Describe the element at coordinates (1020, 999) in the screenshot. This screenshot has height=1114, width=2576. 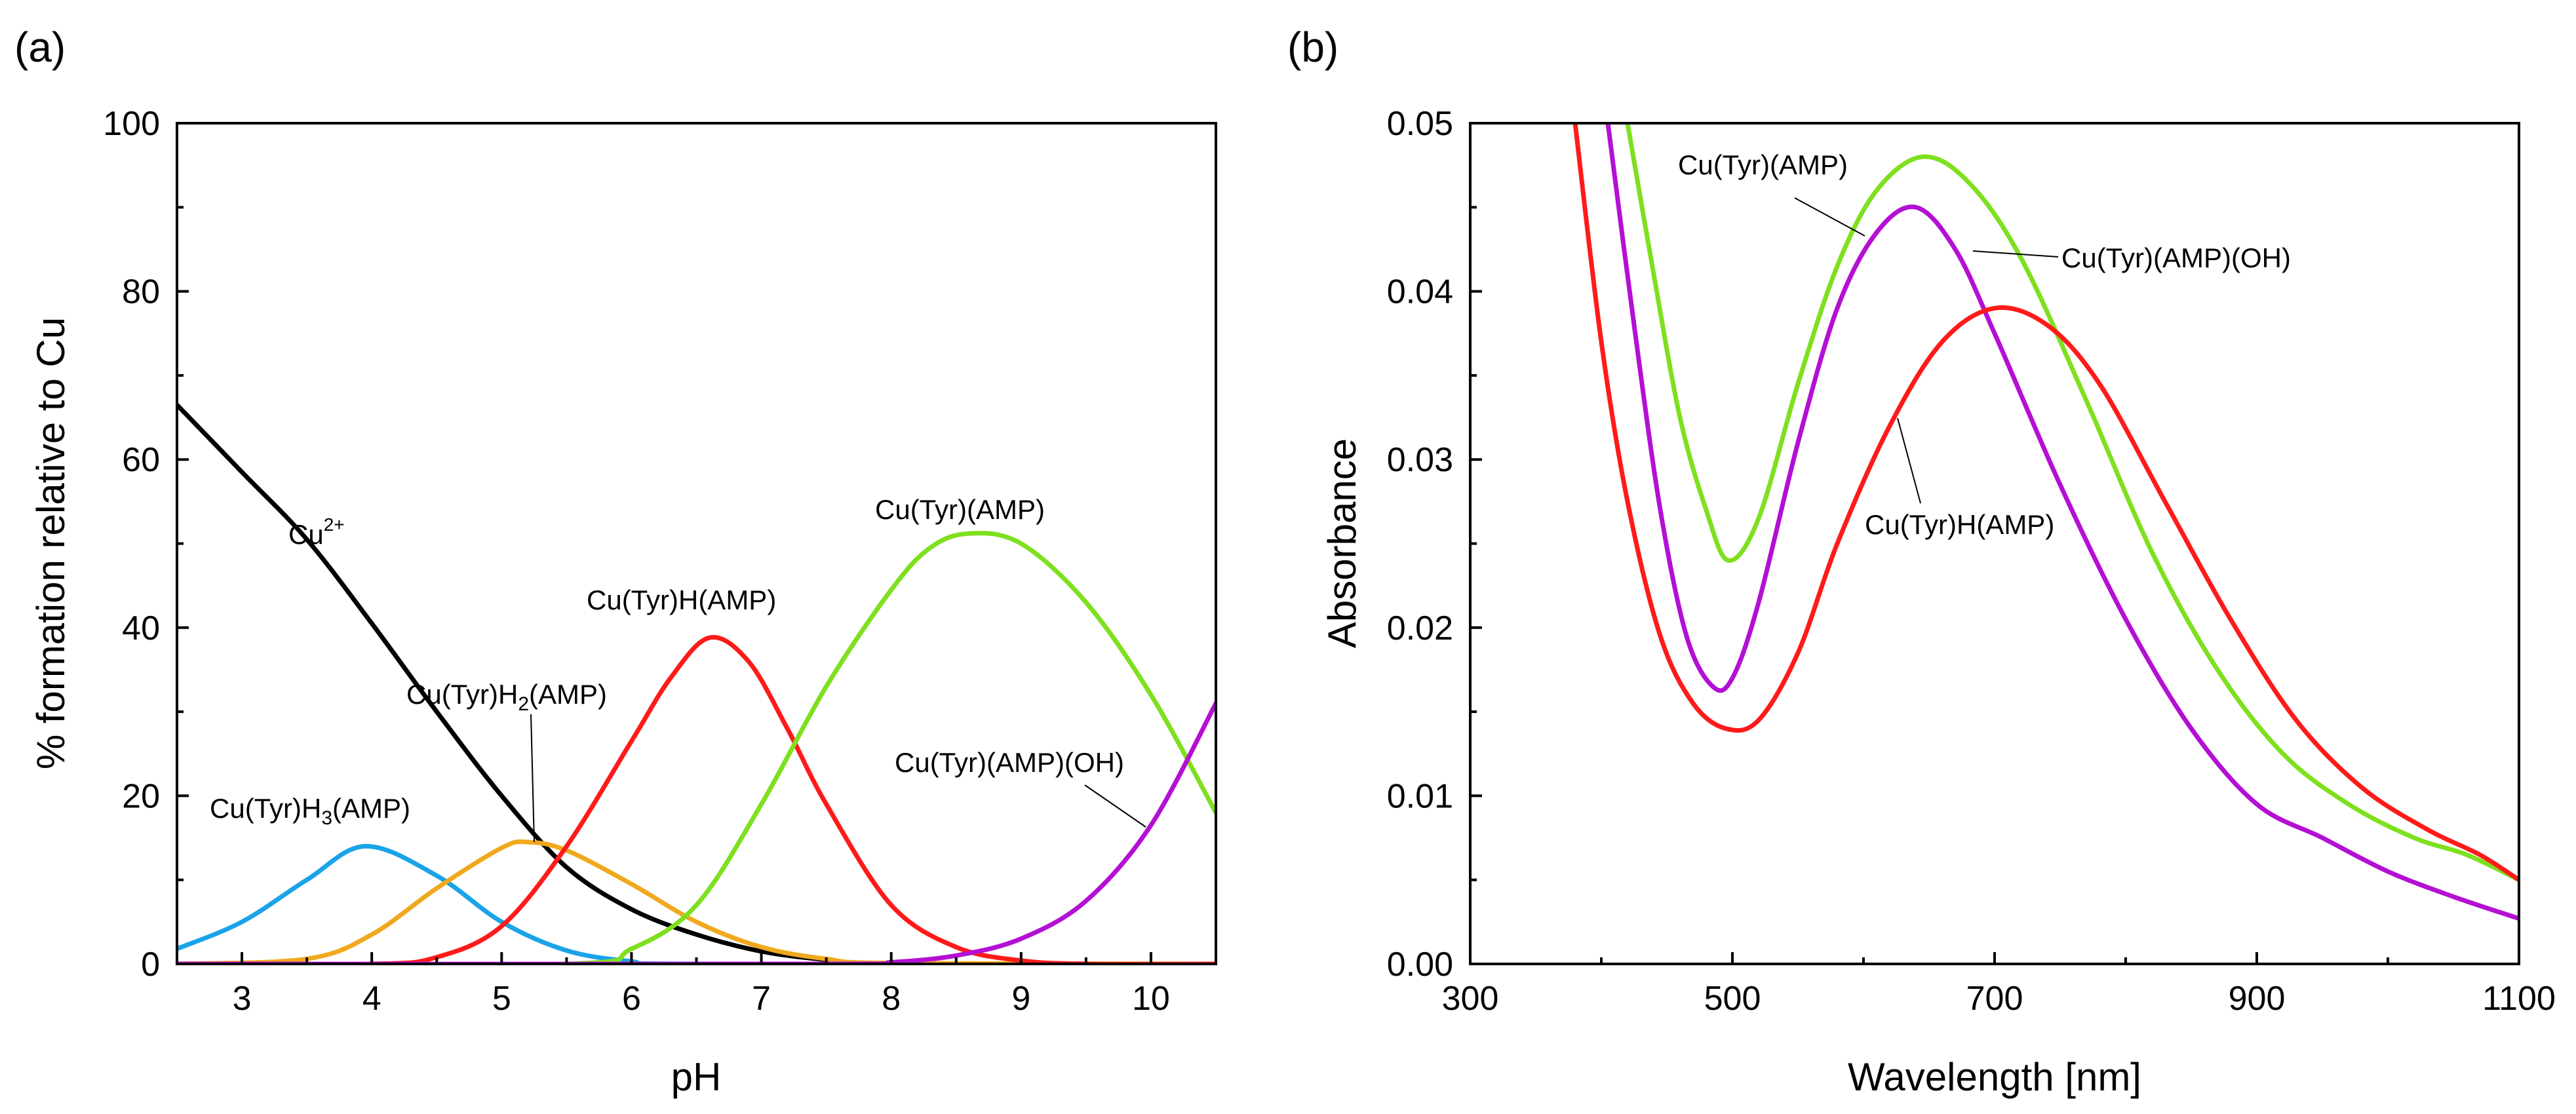
I see `panel-a-x-tick-label: 9` at that location.